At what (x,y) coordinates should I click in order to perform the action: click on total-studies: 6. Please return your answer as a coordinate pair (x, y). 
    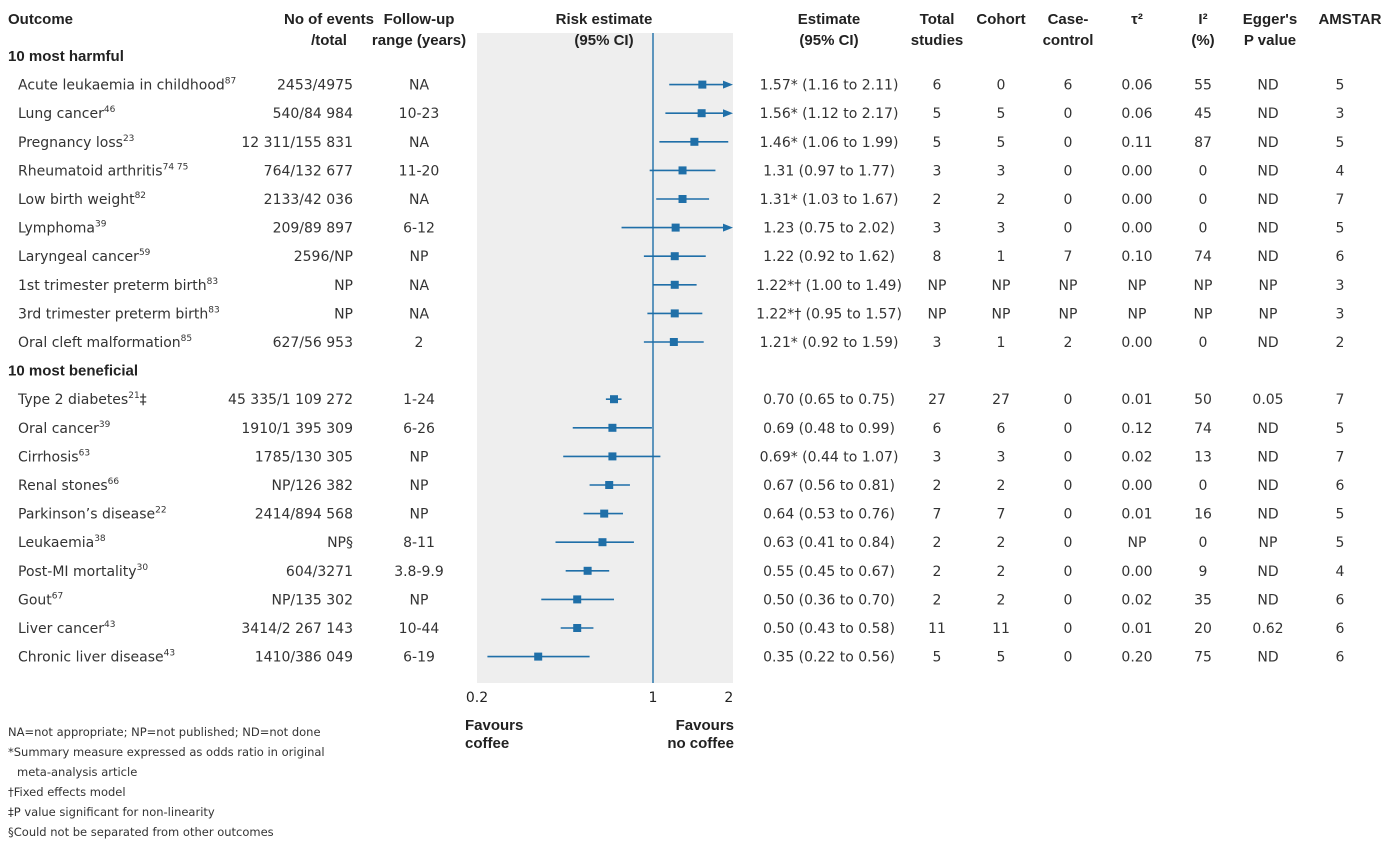
    Looking at the image, I should click on (937, 429).